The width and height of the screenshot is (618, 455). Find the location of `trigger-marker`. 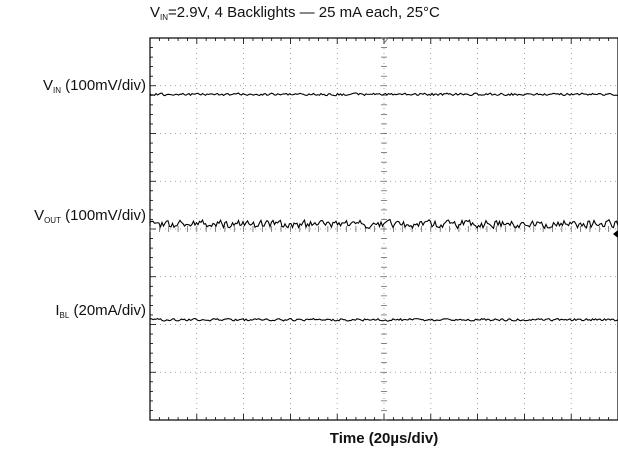

trigger-marker is located at coordinates (385, 39).